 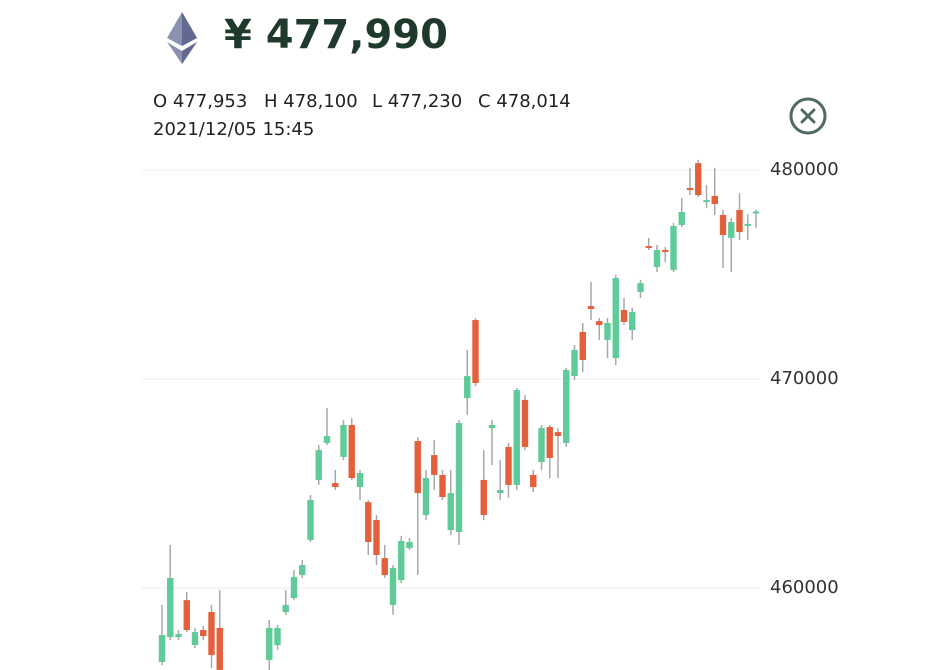 What do you see at coordinates (233, 129) in the screenshot?
I see `datetime: 2021/12/05 15:45` at bounding box center [233, 129].